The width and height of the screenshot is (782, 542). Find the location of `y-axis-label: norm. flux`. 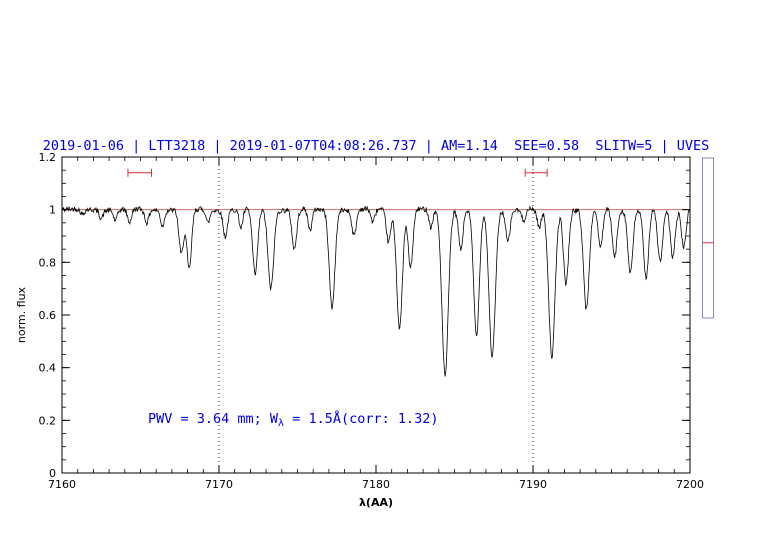

y-axis-label: norm. flux is located at coordinates (21, 314).